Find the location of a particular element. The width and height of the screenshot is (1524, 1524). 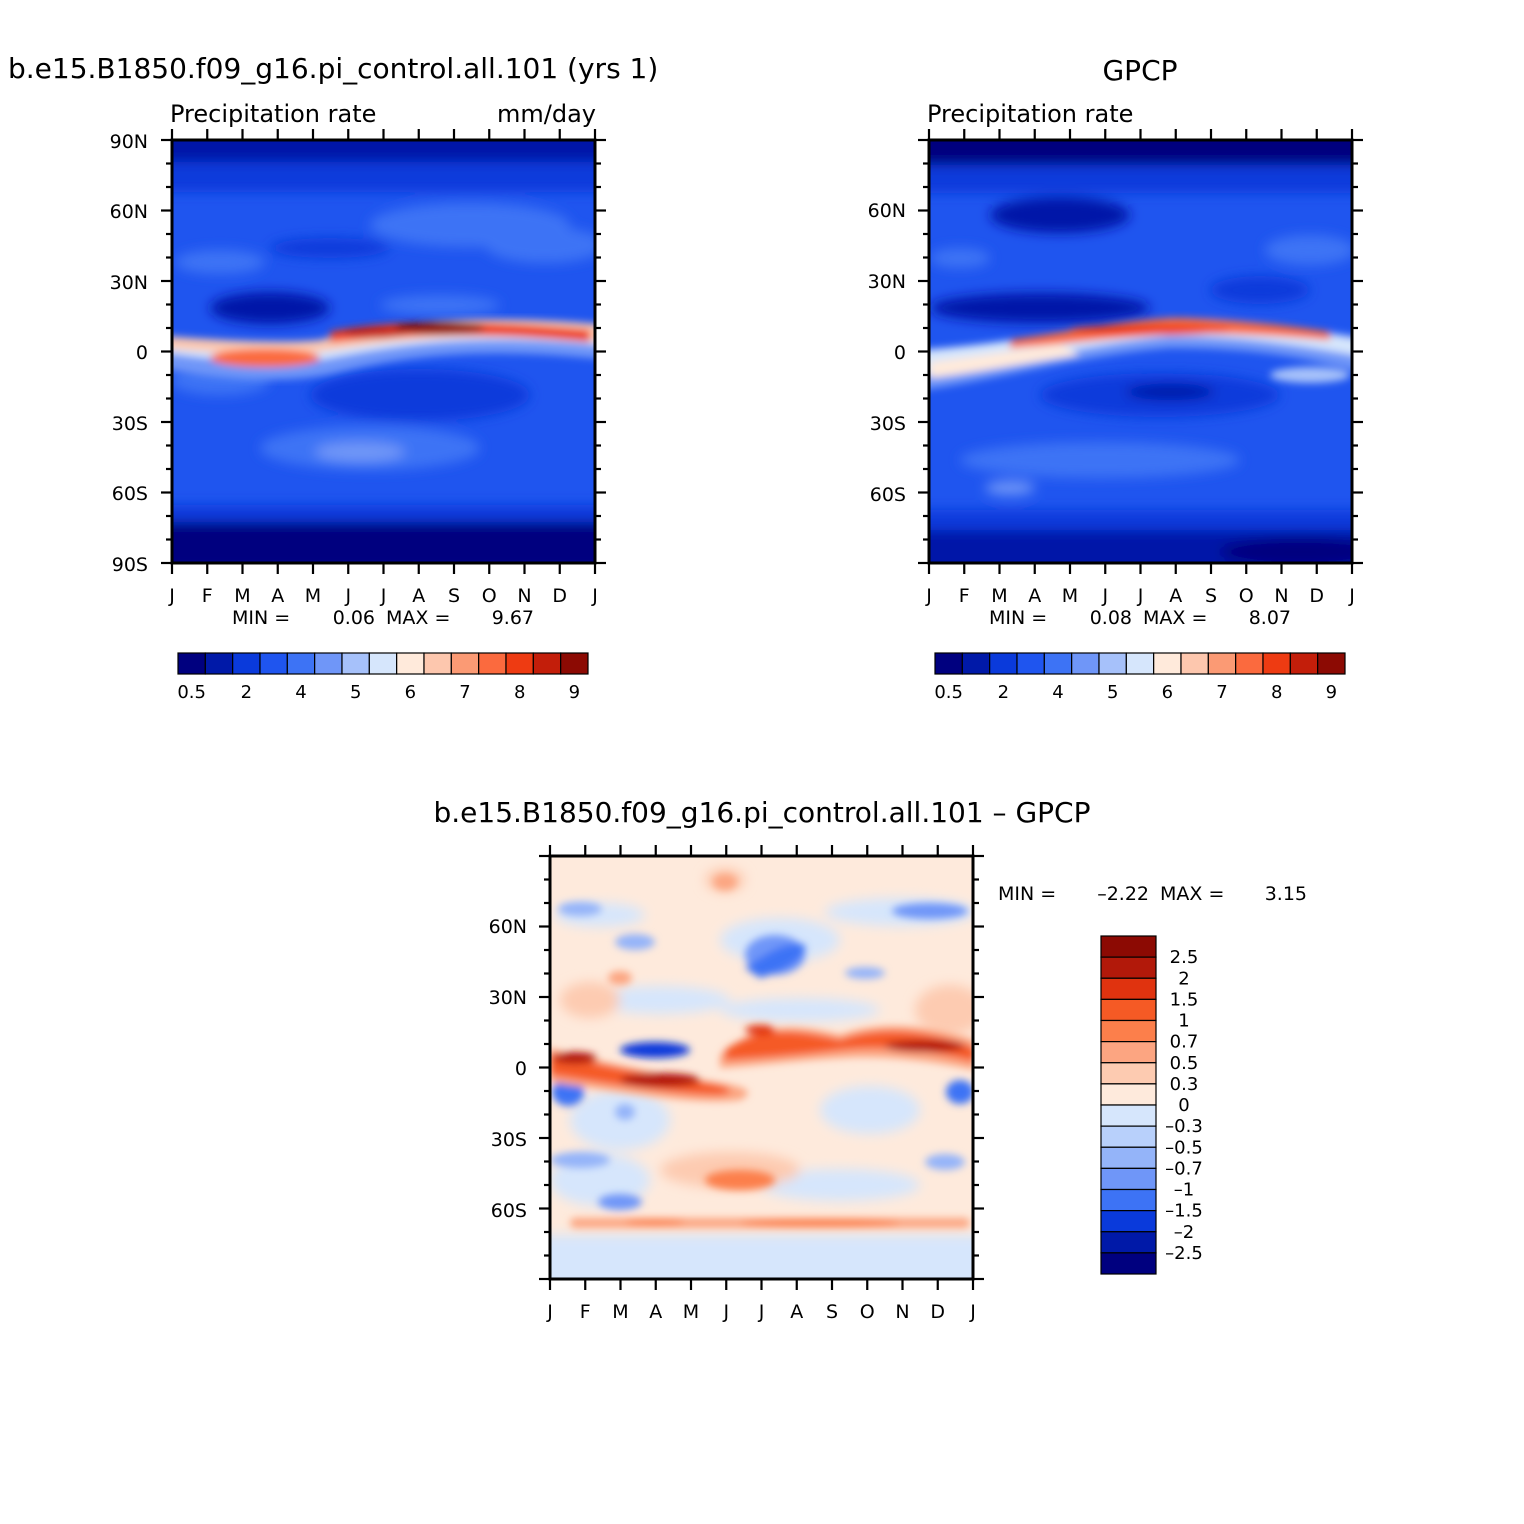

panel-gpcp-field is located at coordinates (1140, 351).